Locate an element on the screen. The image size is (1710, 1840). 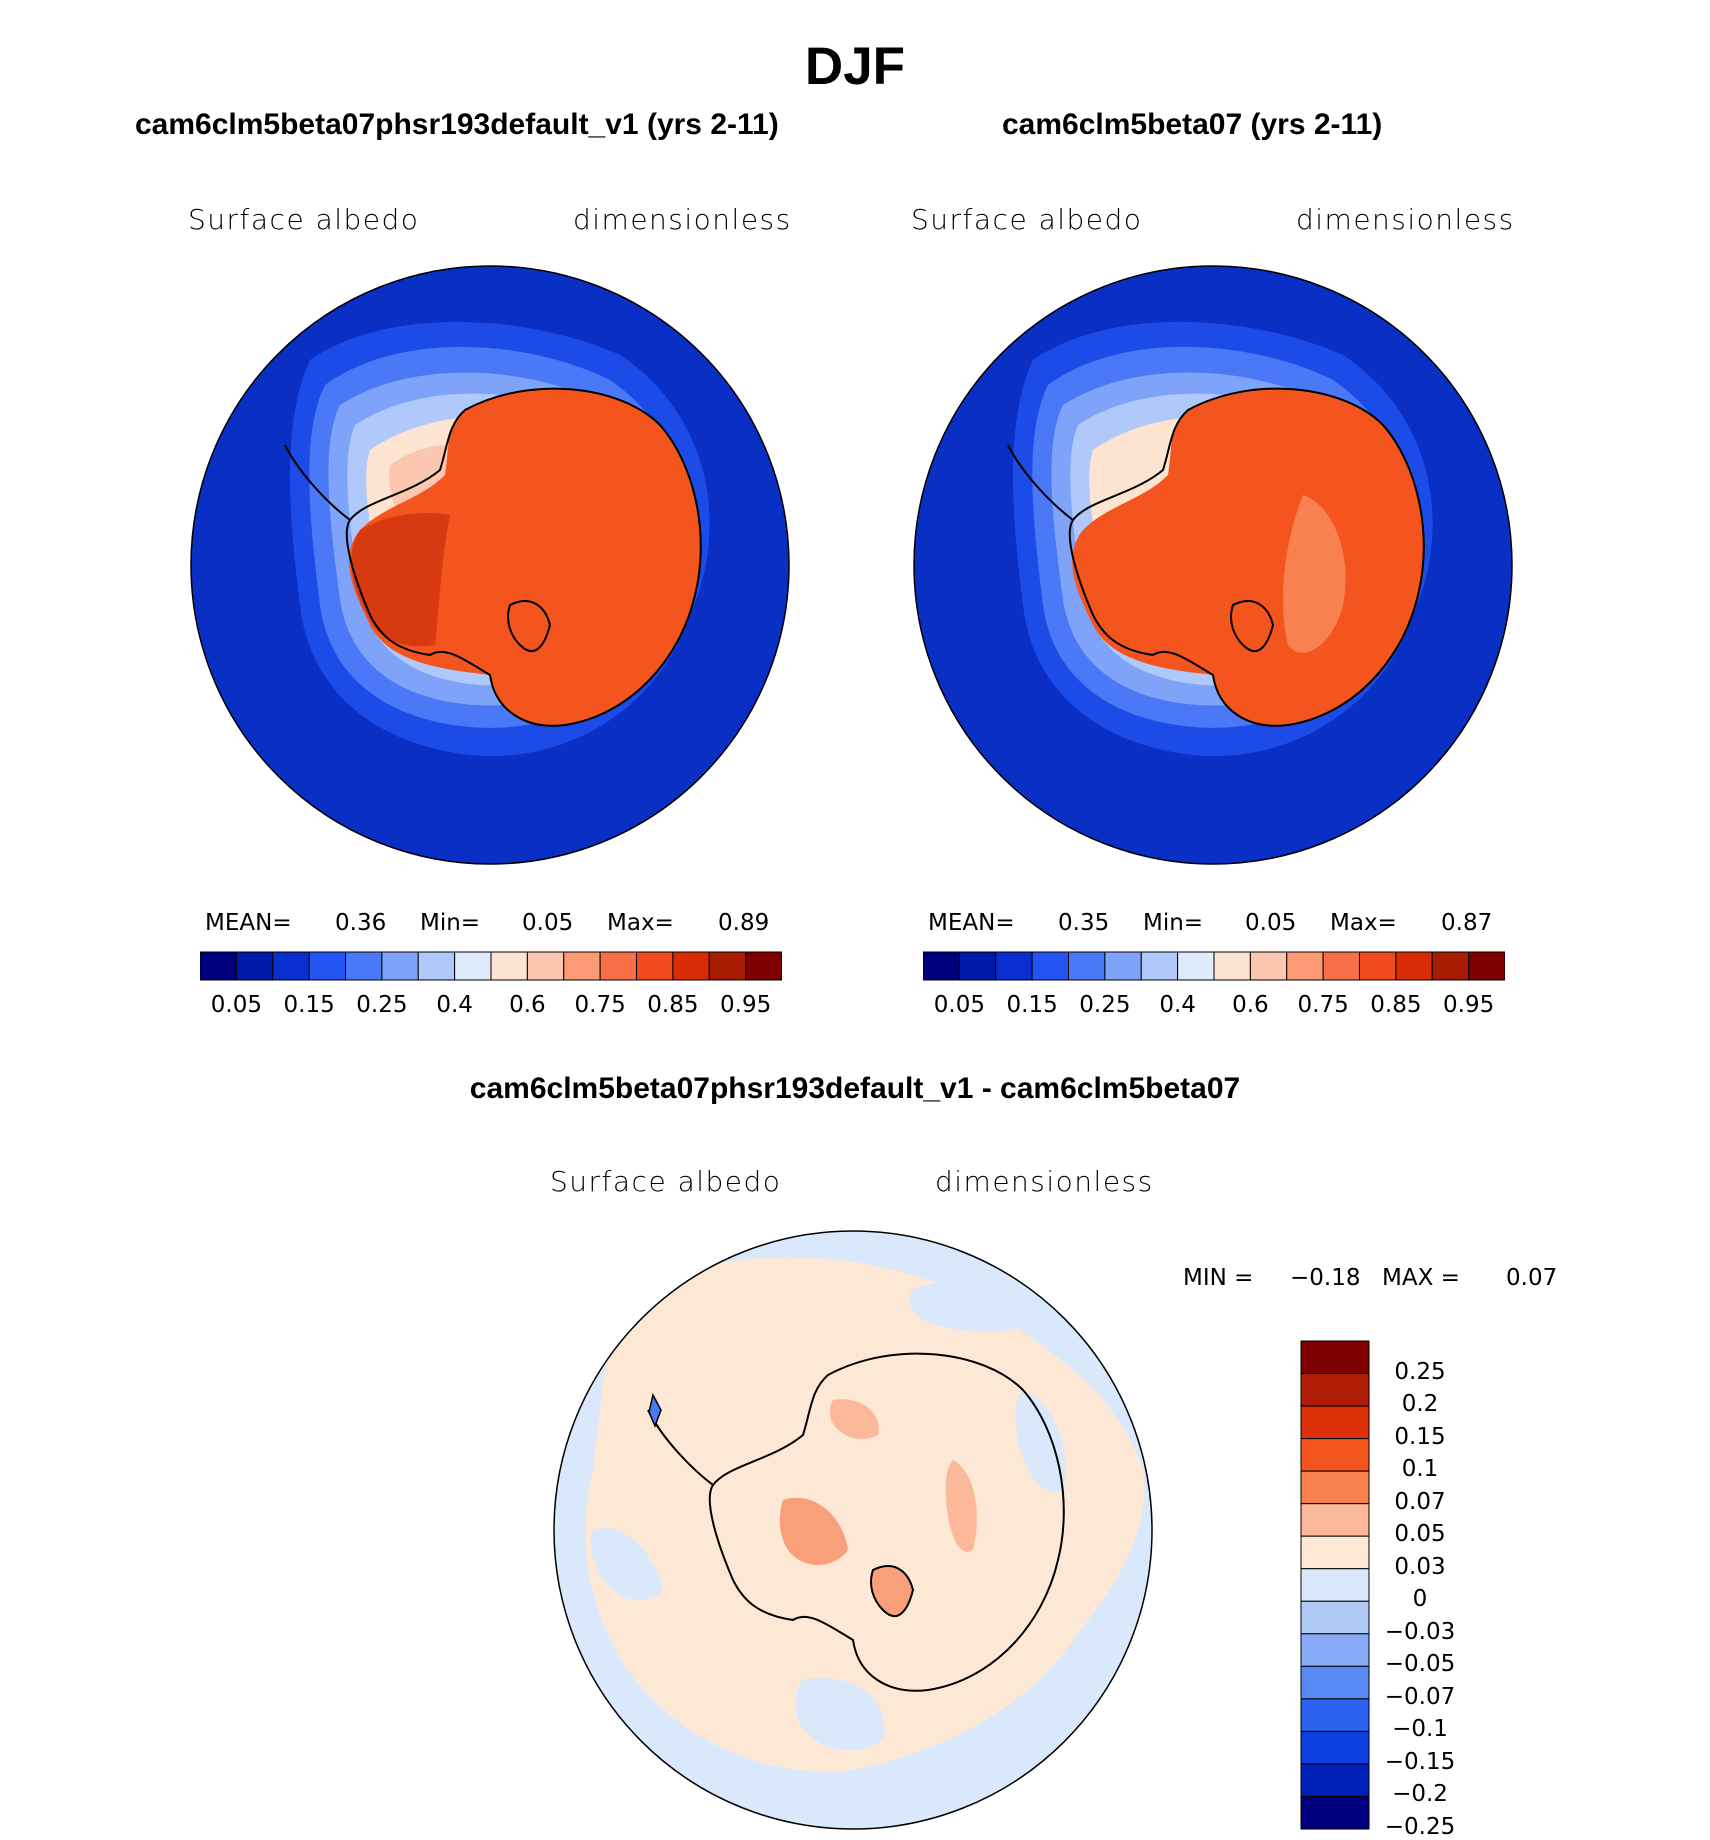
stat-max-label-test: Max= is located at coordinates (640, 923).